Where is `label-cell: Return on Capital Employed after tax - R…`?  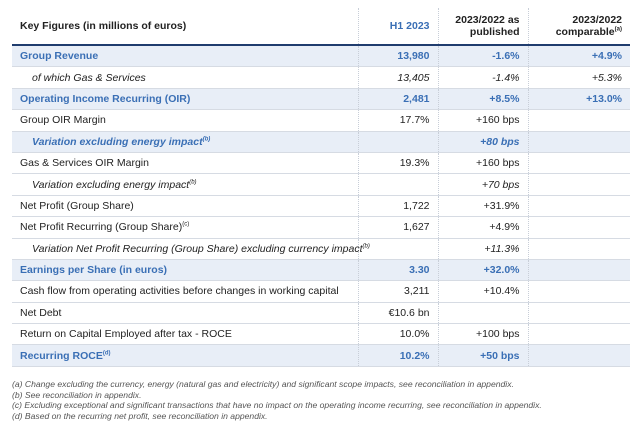 label-cell: Return on Capital Employed after tax - R… is located at coordinates (185, 334).